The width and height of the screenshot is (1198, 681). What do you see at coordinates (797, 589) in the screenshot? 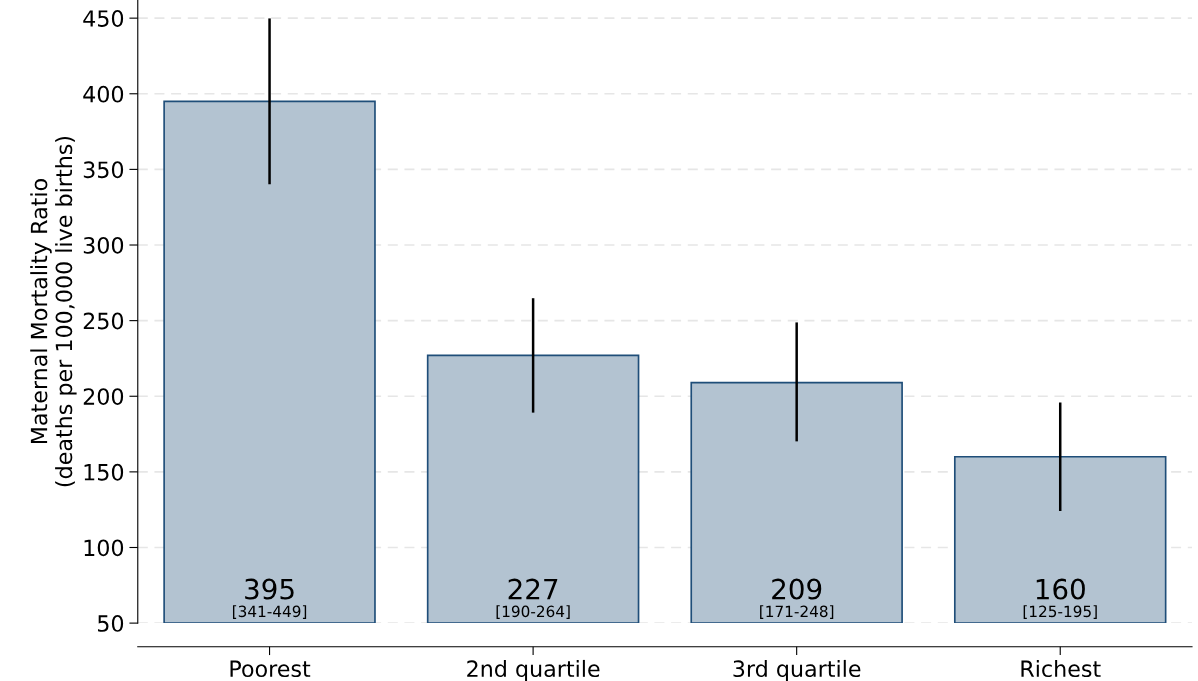
I see `data-label: 209` at bounding box center [797, 589].